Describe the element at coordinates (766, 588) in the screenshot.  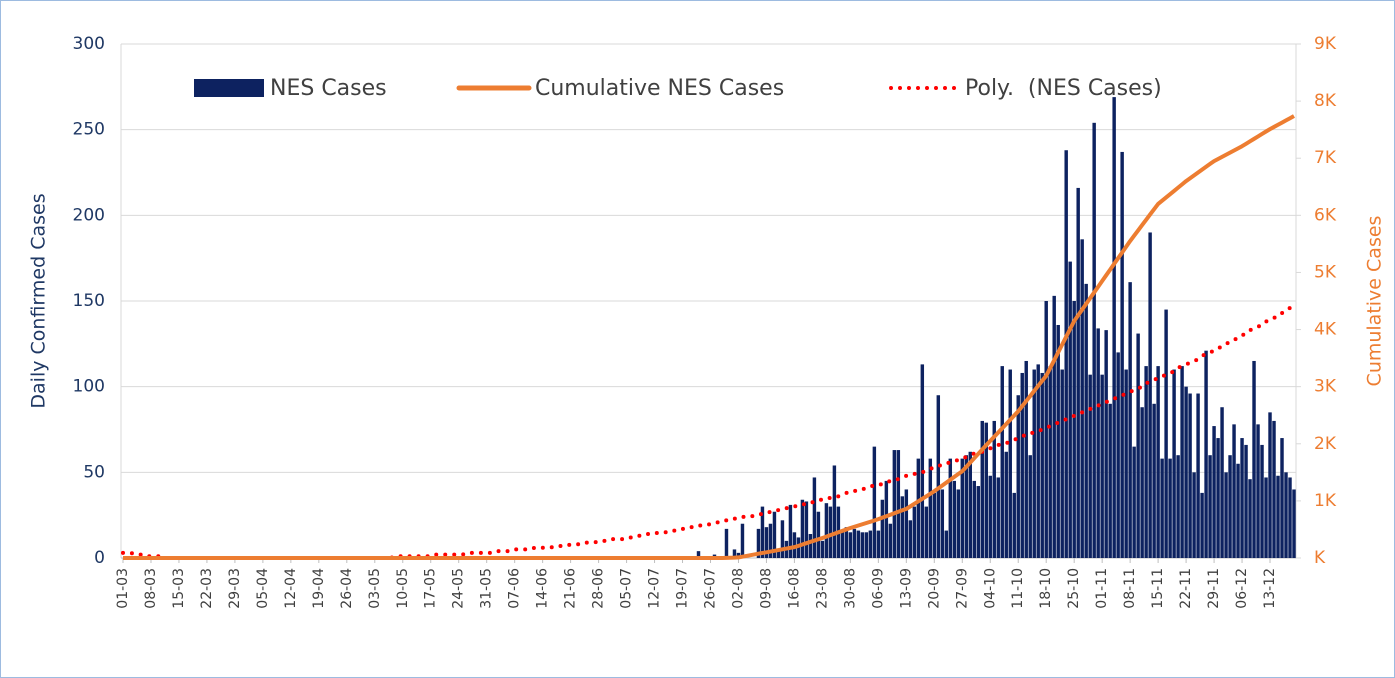
I see `x-tick-label: 09-08` at that location.